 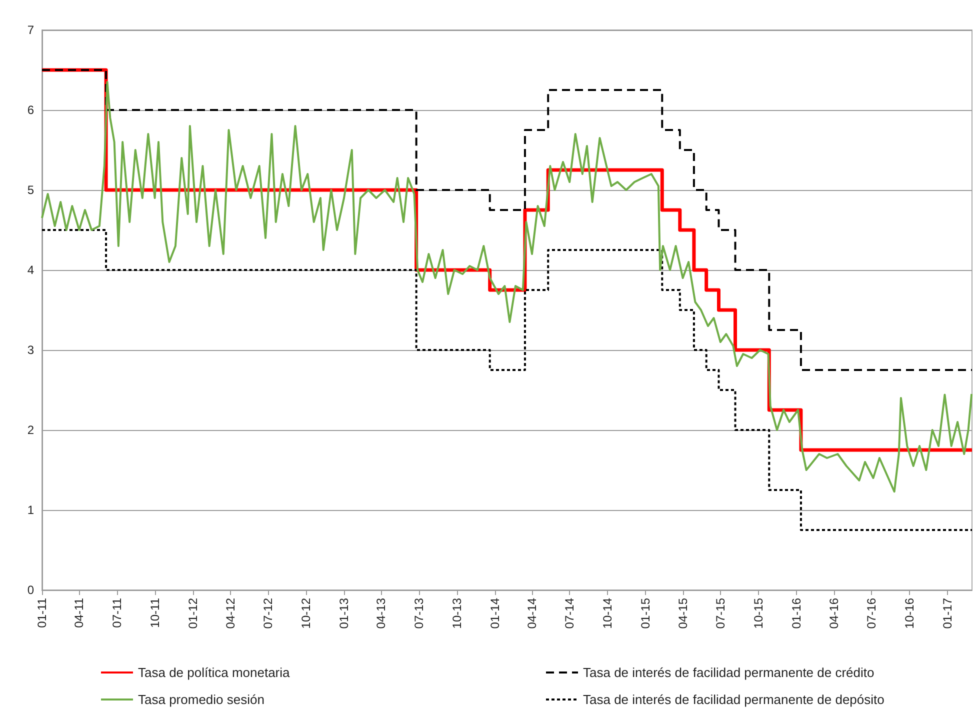 I want to click on x-tick-label: 01-17, so click(x=947, y=613).